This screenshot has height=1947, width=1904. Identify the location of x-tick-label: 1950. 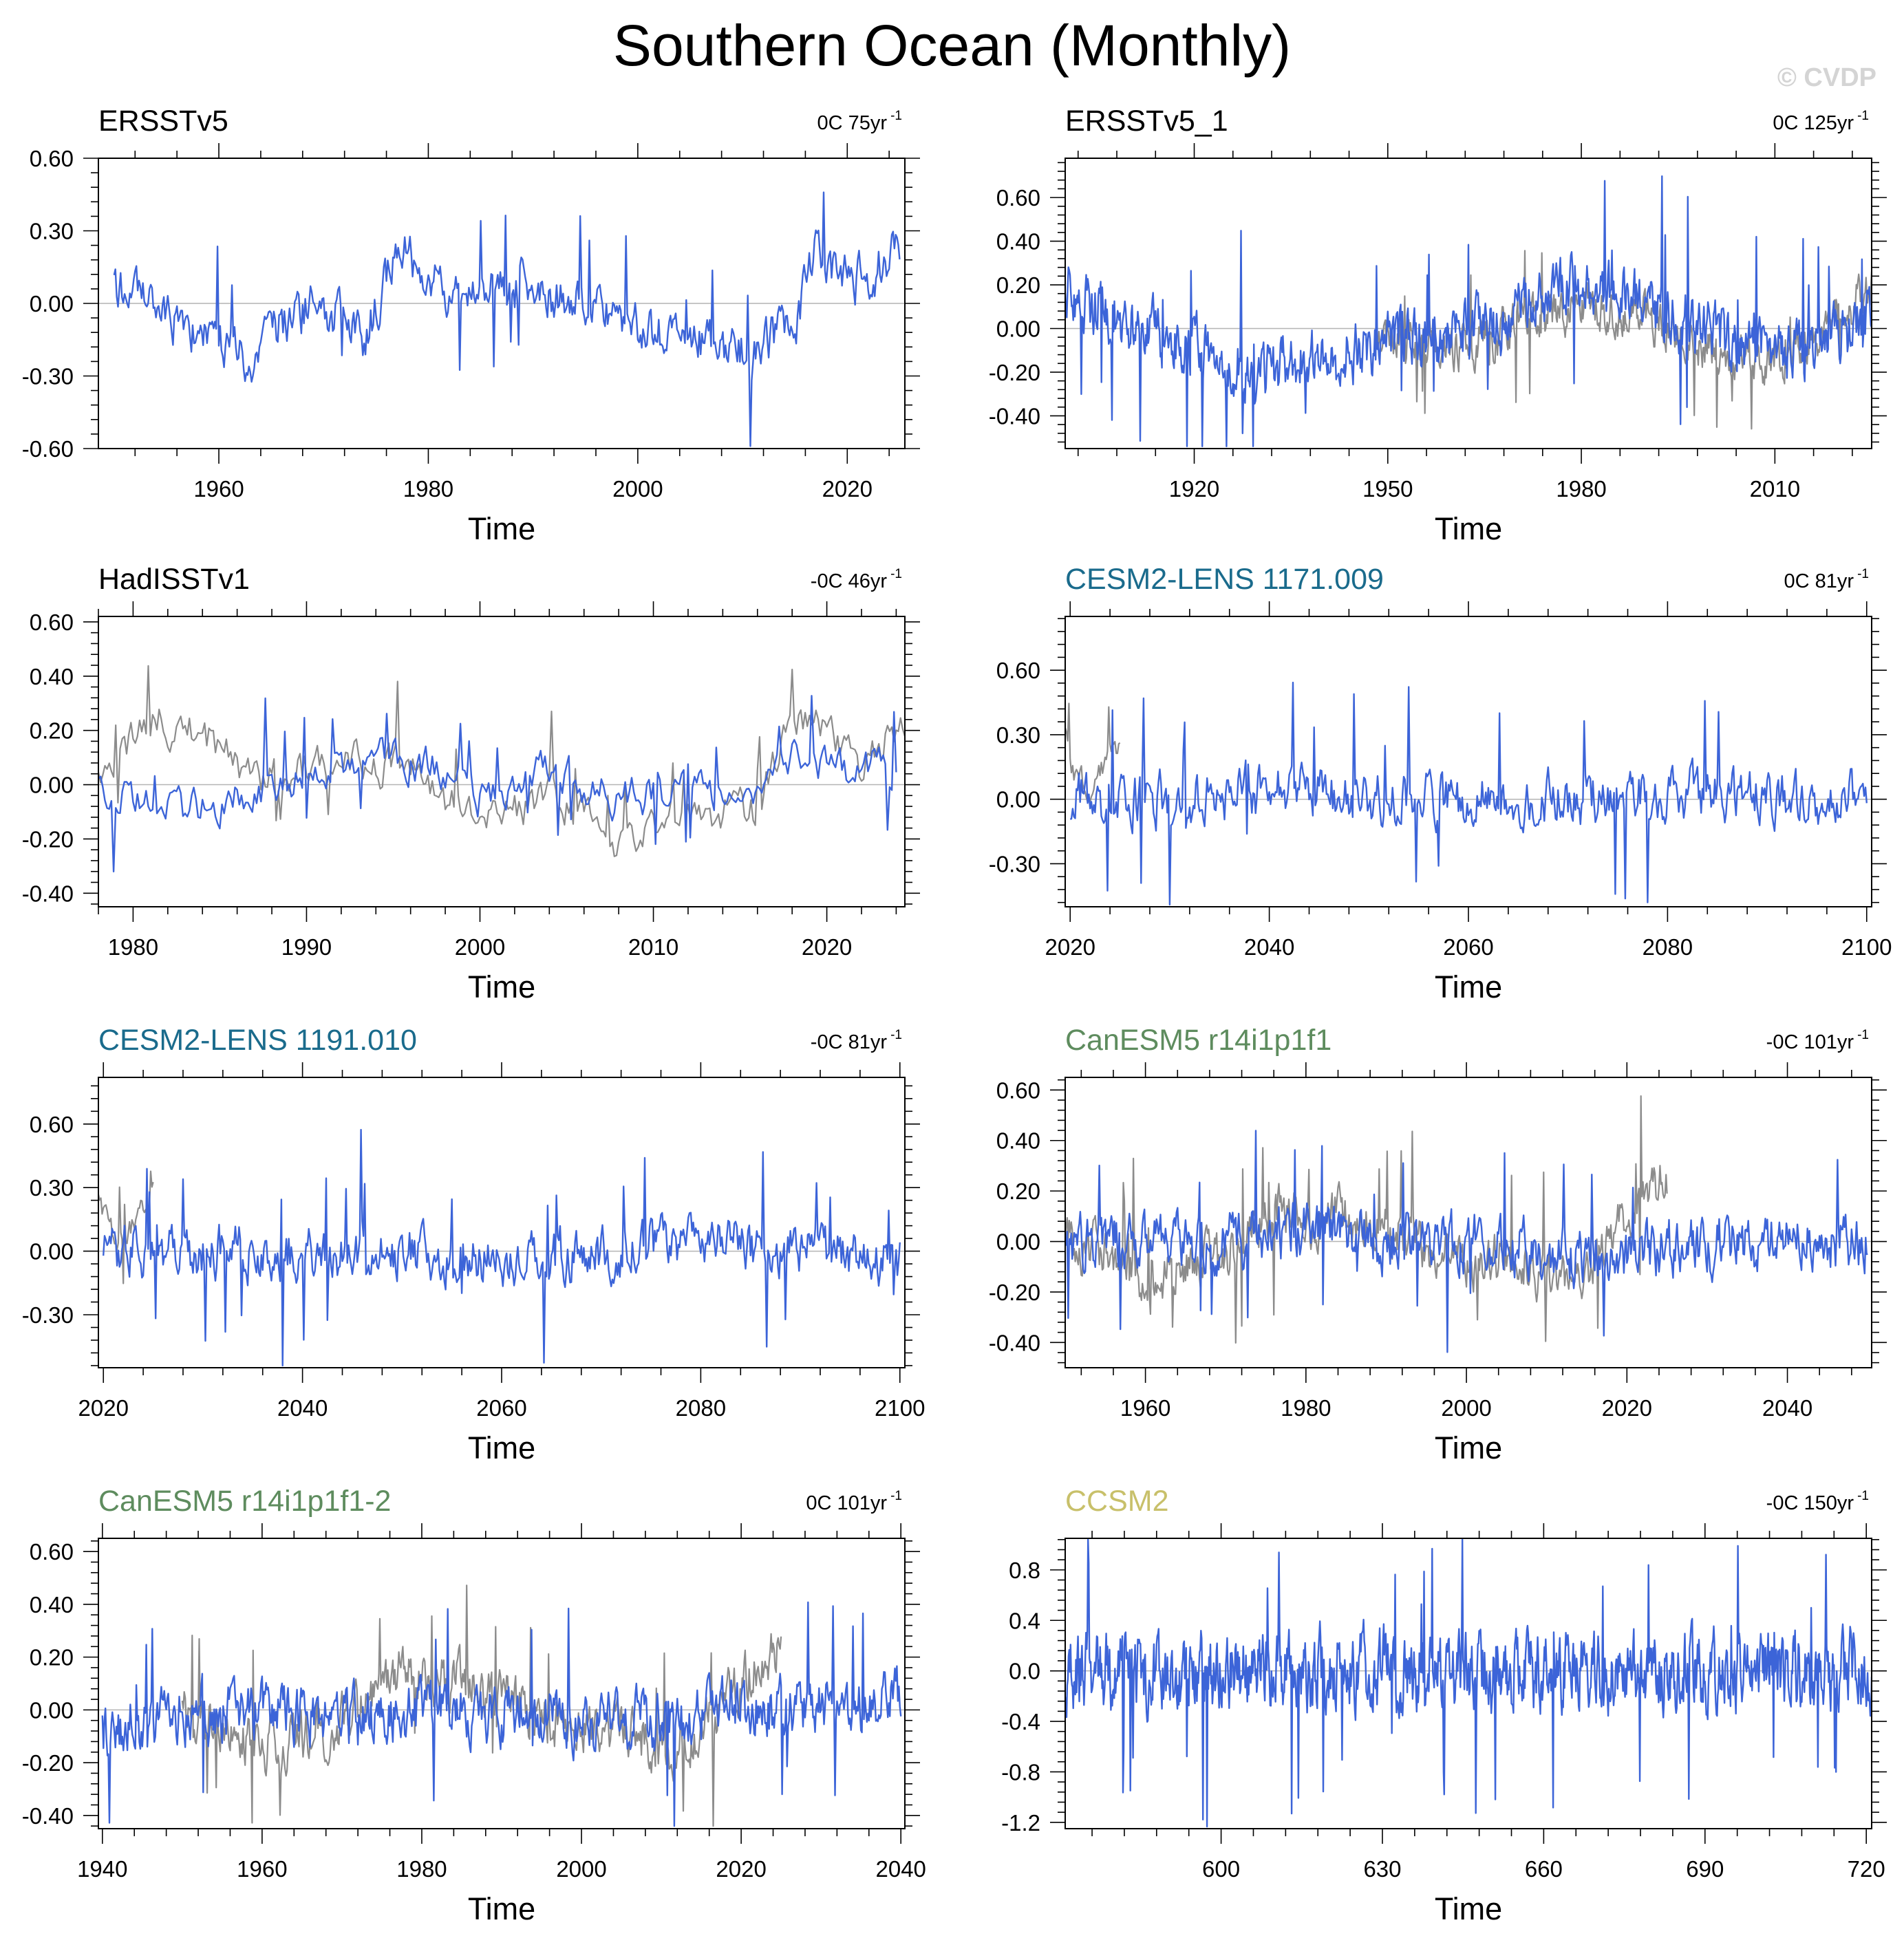
(1387, 489).